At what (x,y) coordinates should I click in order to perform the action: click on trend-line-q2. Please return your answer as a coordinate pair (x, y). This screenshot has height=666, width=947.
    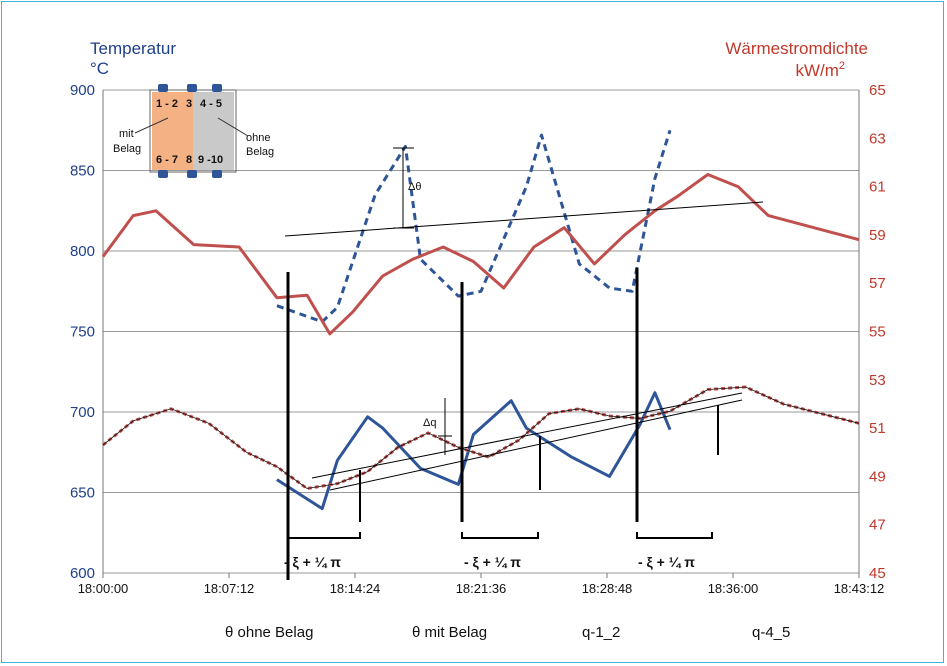
    Looking at the image, I should click on (536, 445).